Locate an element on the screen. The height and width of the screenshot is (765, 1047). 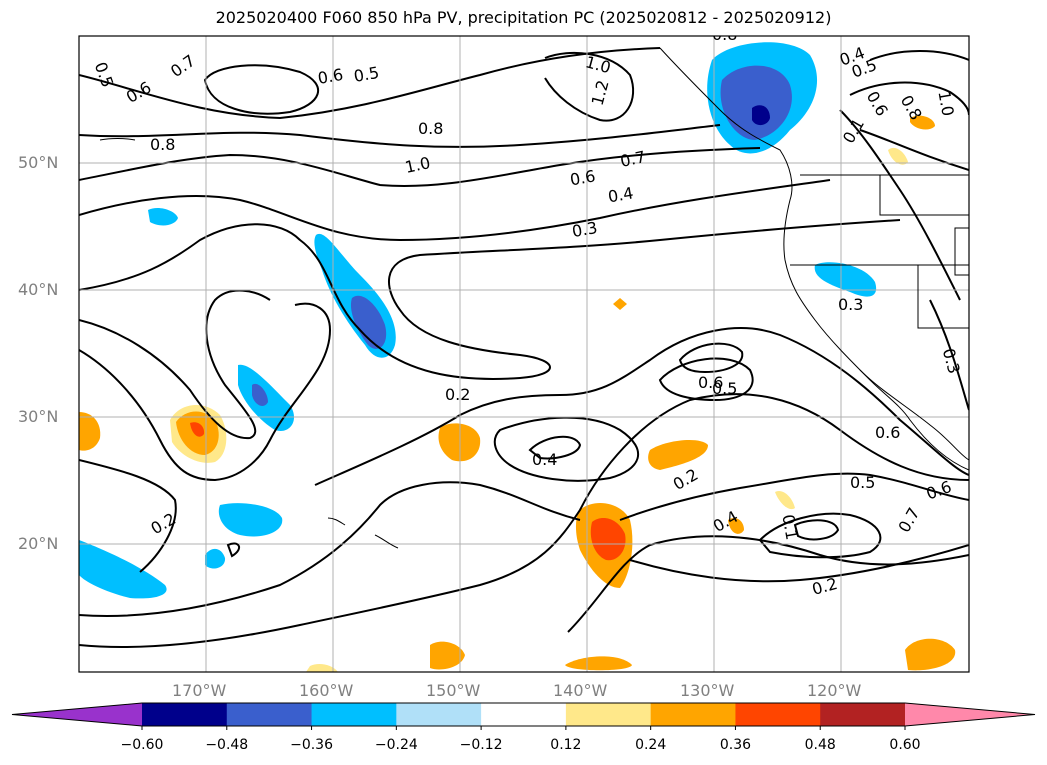
colorbar-tick-label: 0.36 is located at coordinates (735, 745).